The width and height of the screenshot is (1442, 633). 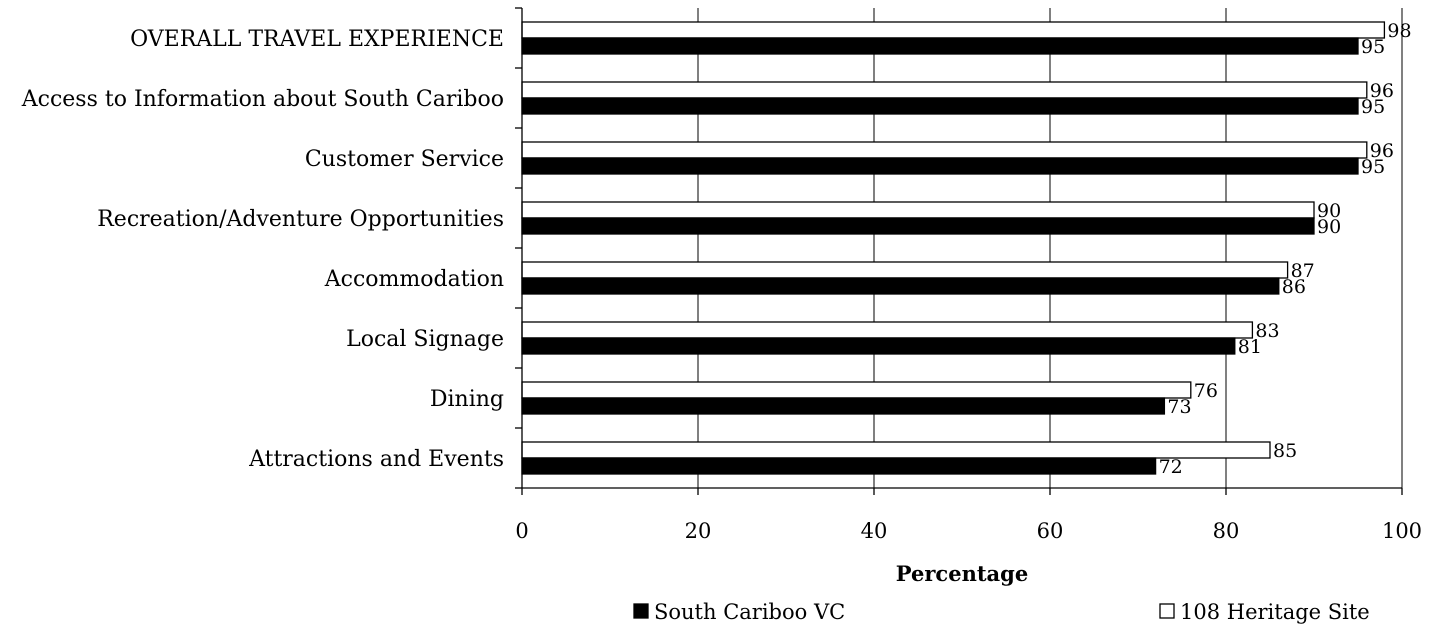 What do you see at coordinates (1303, 271) in the screenshot?
I see `data-label: 87` at bounding box center [1303, 271].